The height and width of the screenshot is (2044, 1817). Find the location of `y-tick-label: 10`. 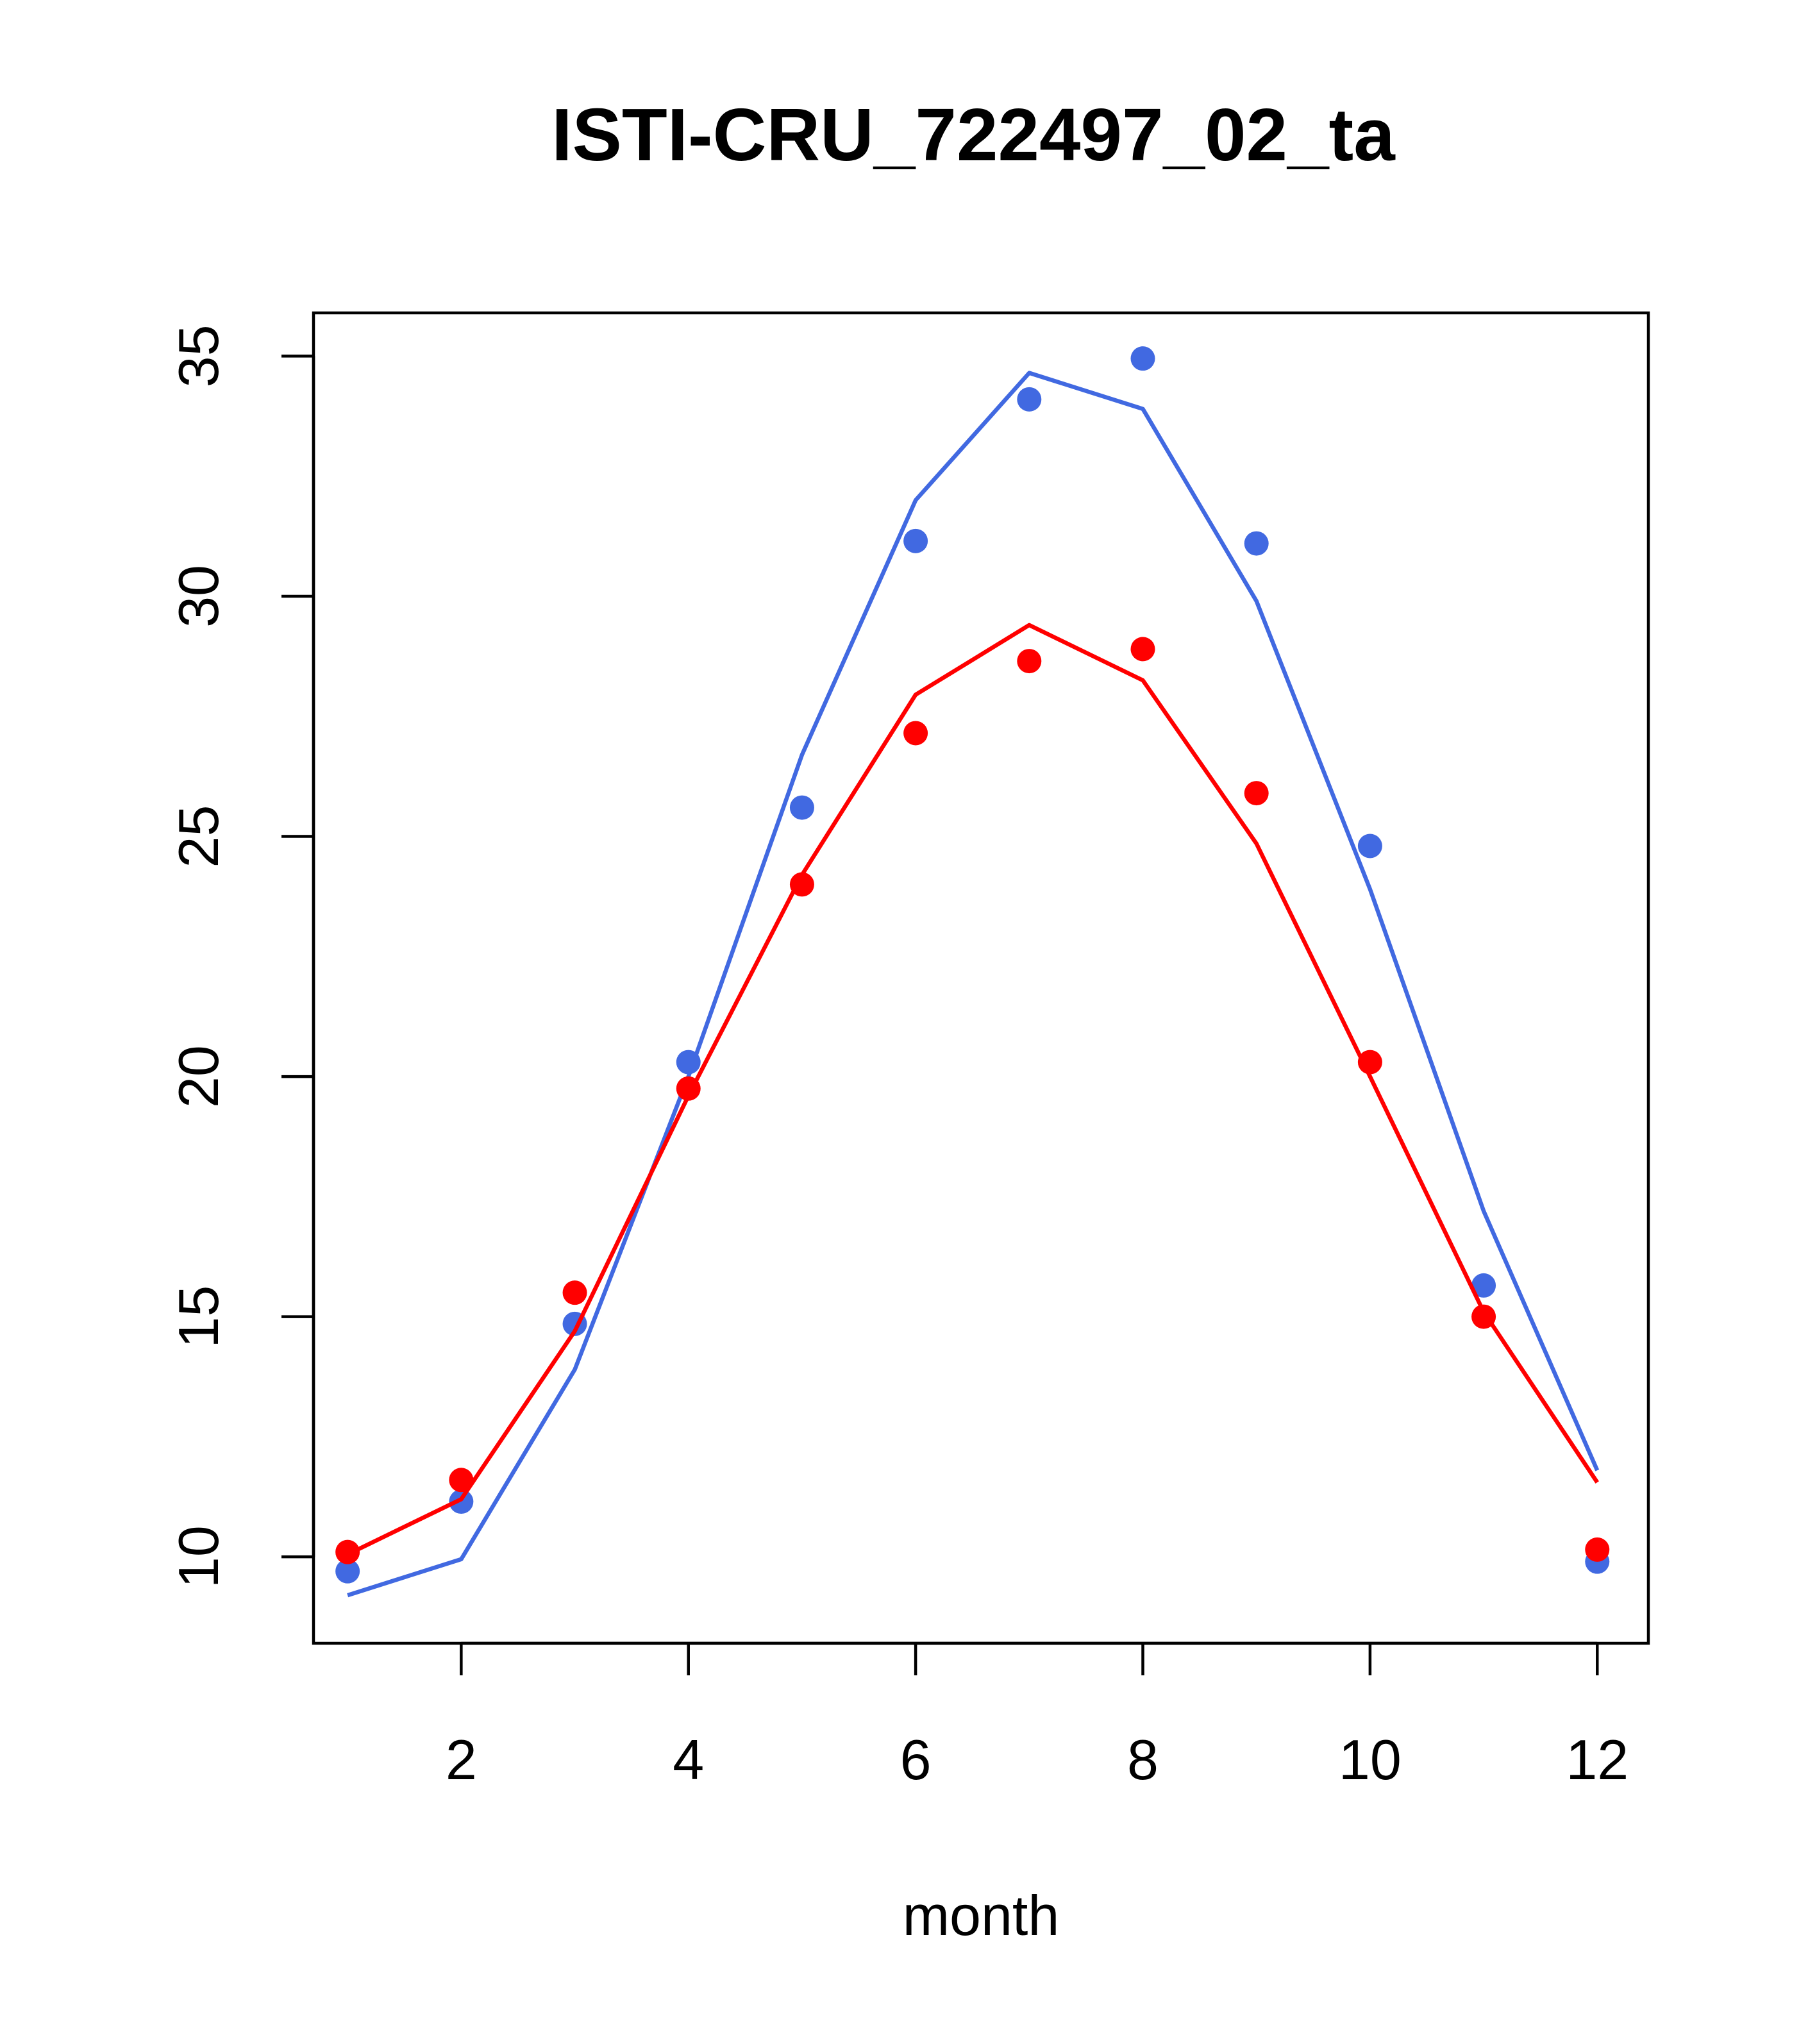

y-tick-label: 10 is located at coordinates (198, 1556).